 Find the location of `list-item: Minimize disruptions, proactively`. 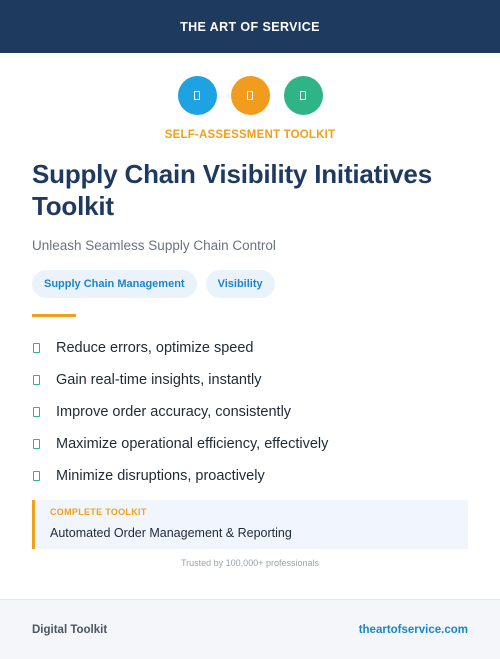

list-item: Minimize disruptions, proactively is located at coordinates (180, 476).